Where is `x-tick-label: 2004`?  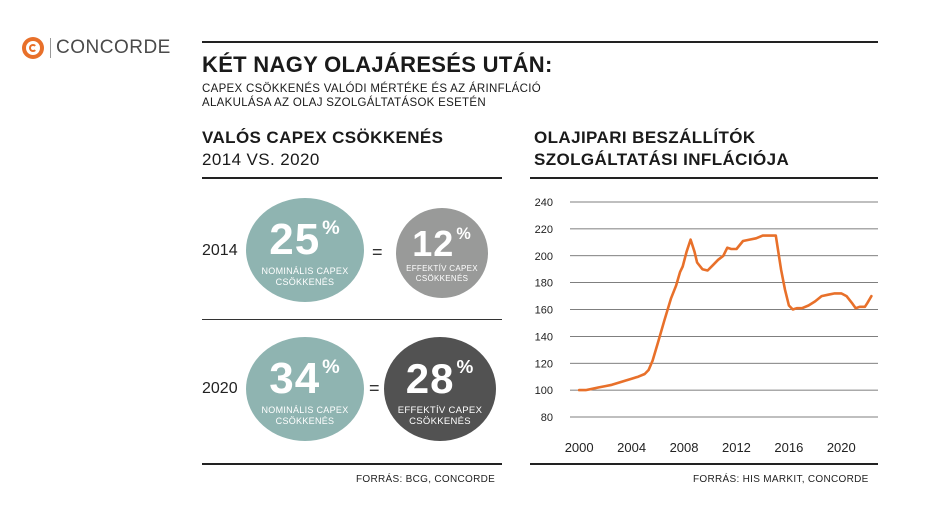 x-tick-label: 2004 is located at coordinates (631, 447).